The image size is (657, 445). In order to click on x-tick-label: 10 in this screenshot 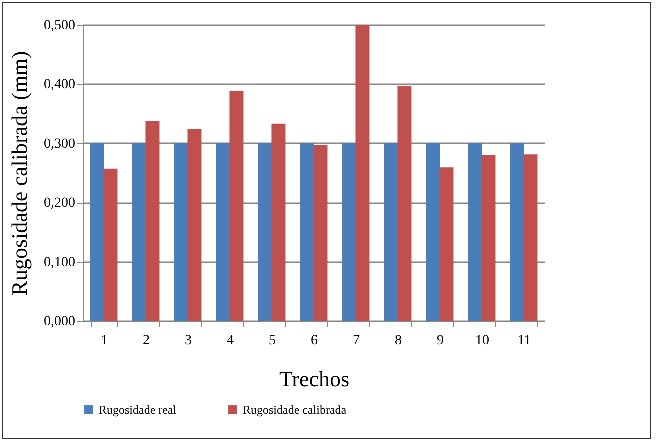, I will do `click(483, 341)`.